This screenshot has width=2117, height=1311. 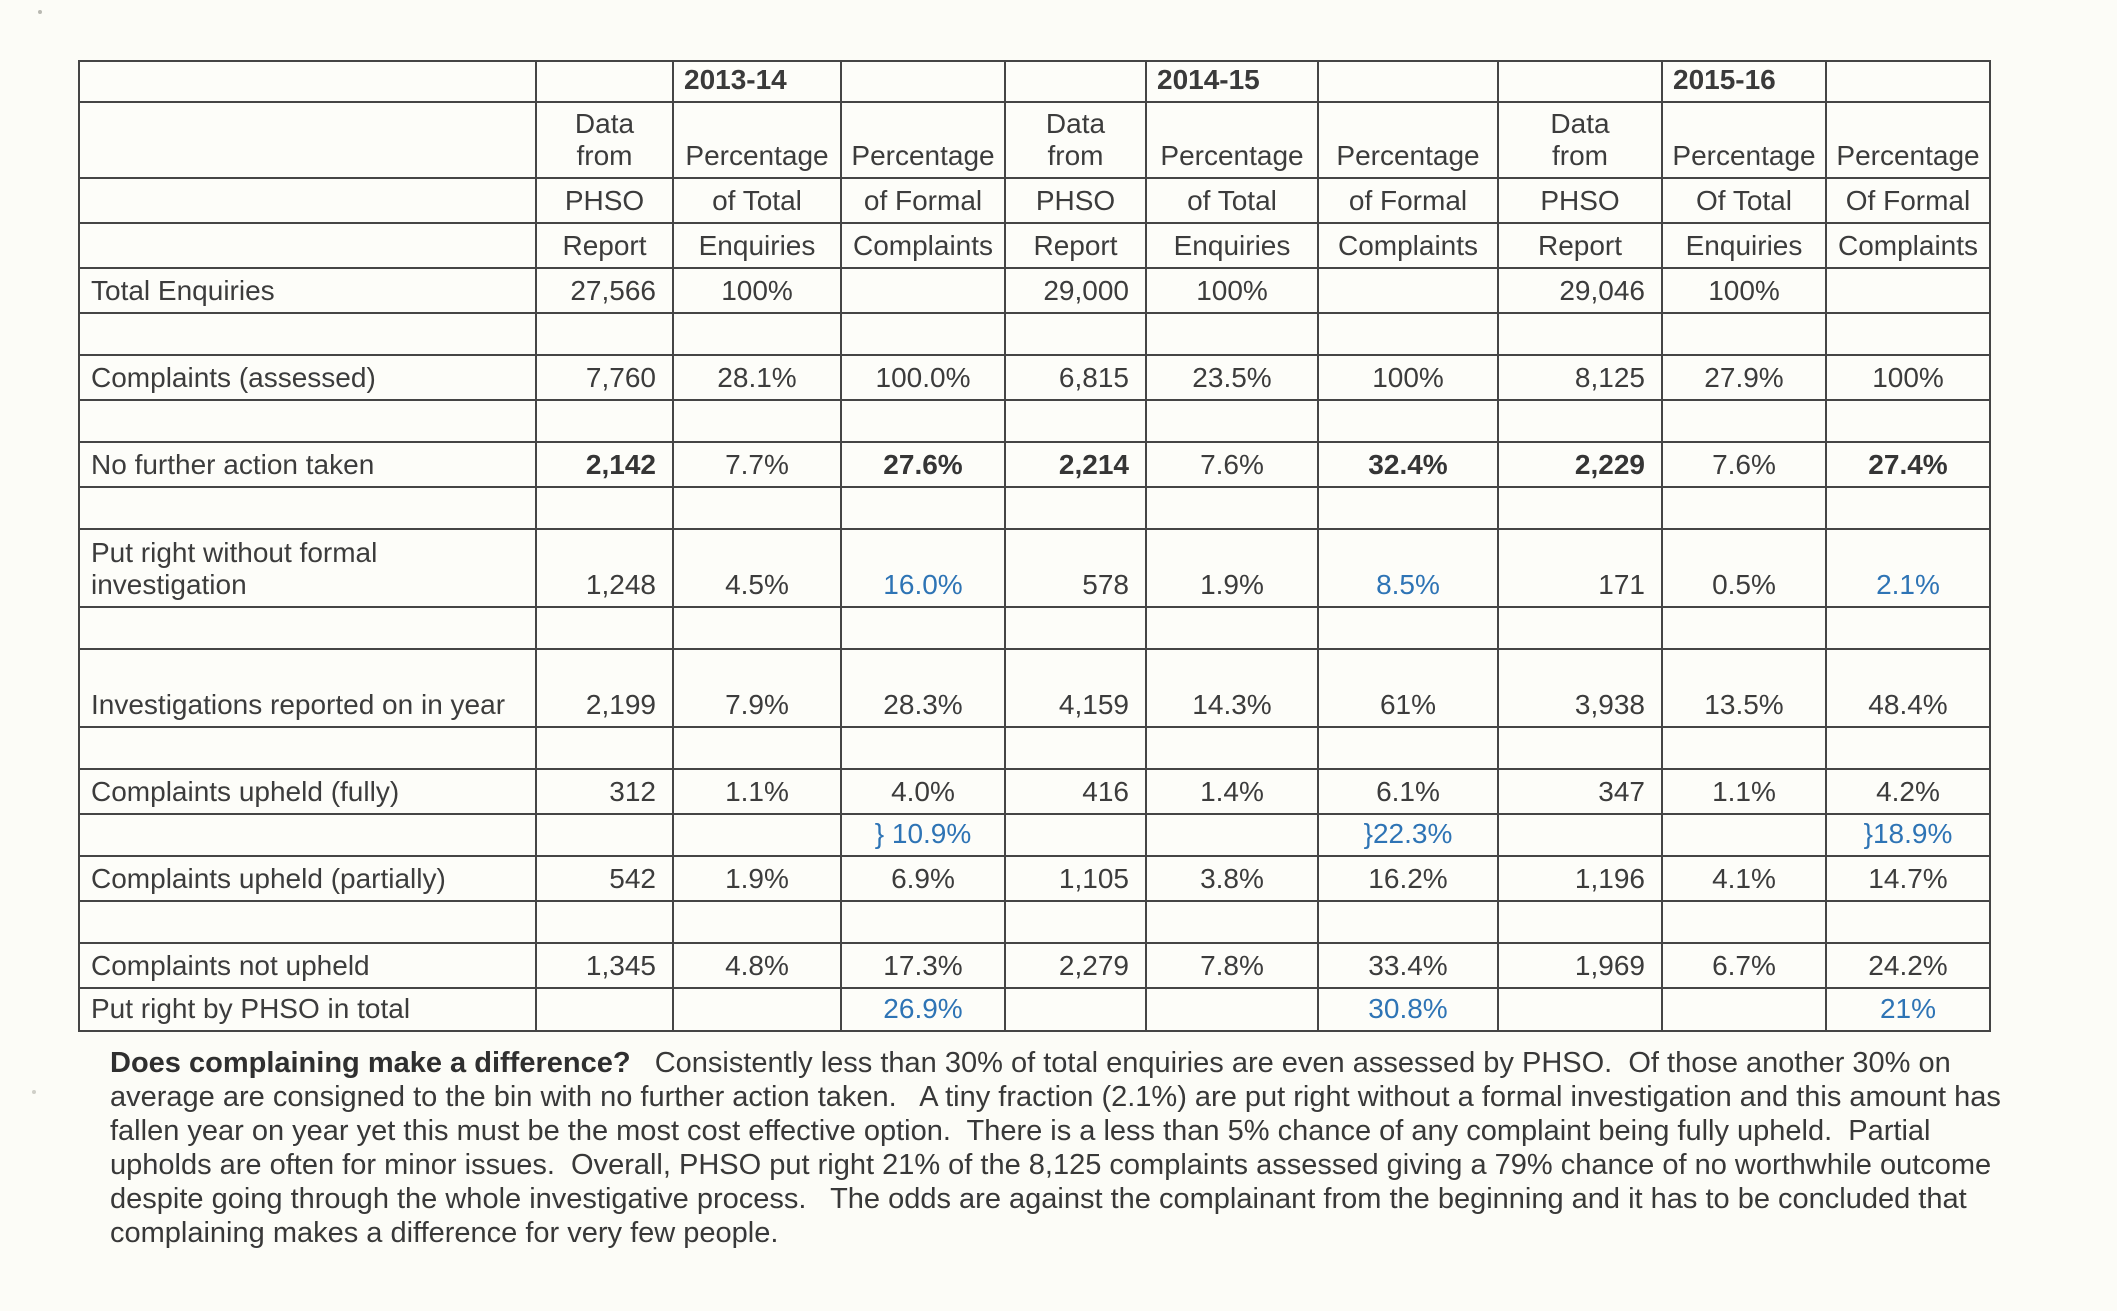 What do you see at coordinates (1408, 791) in the screenshot?
I see `data-cell: 6.1%` at bounding box center [1408, 791].